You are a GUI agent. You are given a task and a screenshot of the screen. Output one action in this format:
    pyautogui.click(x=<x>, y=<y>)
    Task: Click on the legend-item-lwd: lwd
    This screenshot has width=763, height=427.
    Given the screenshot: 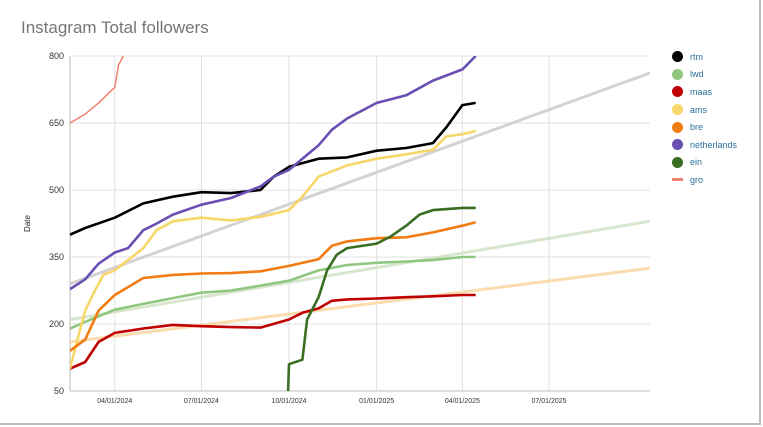 What is the action you would take?
    pyautogui.click(x=704, y=75)
    